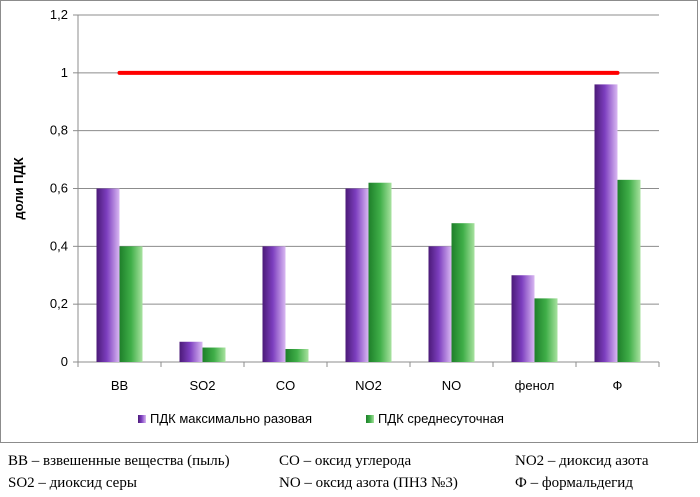 Image resolution: width=700 pixels, height=497 pixels. What do you see at coordinates (345, 461) in the screenshot?
I see `note-co: СО – оксид углерода` at bounding box center [345, 461].